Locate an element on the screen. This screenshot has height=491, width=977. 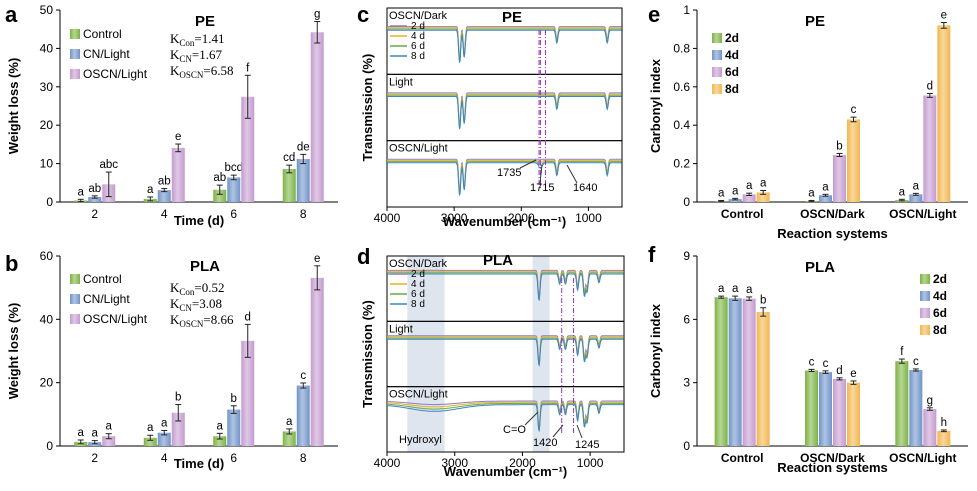
y-tick-label: 0.4 is located at coordinates (681, 125).